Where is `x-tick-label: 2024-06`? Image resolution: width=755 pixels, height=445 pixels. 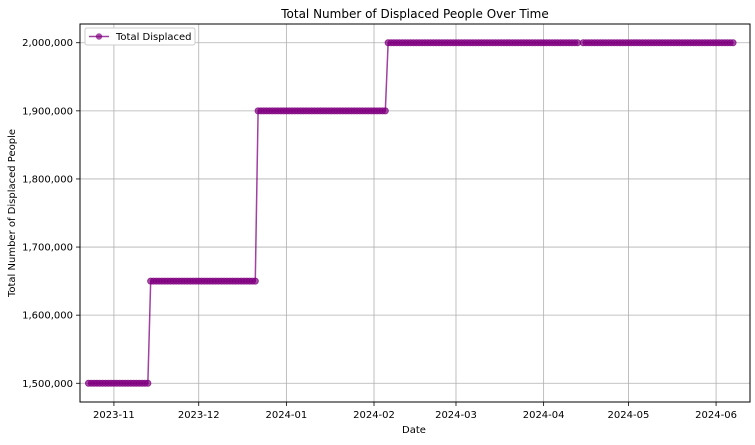 x-tick-label: 2024-06 is located at coordinates (716, 415).